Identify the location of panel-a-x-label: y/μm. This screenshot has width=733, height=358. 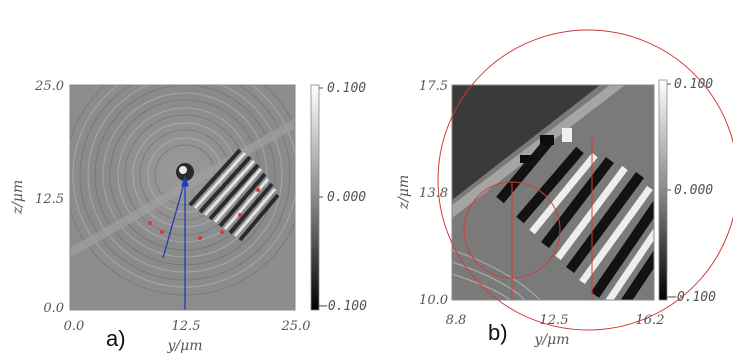
(185, 346).